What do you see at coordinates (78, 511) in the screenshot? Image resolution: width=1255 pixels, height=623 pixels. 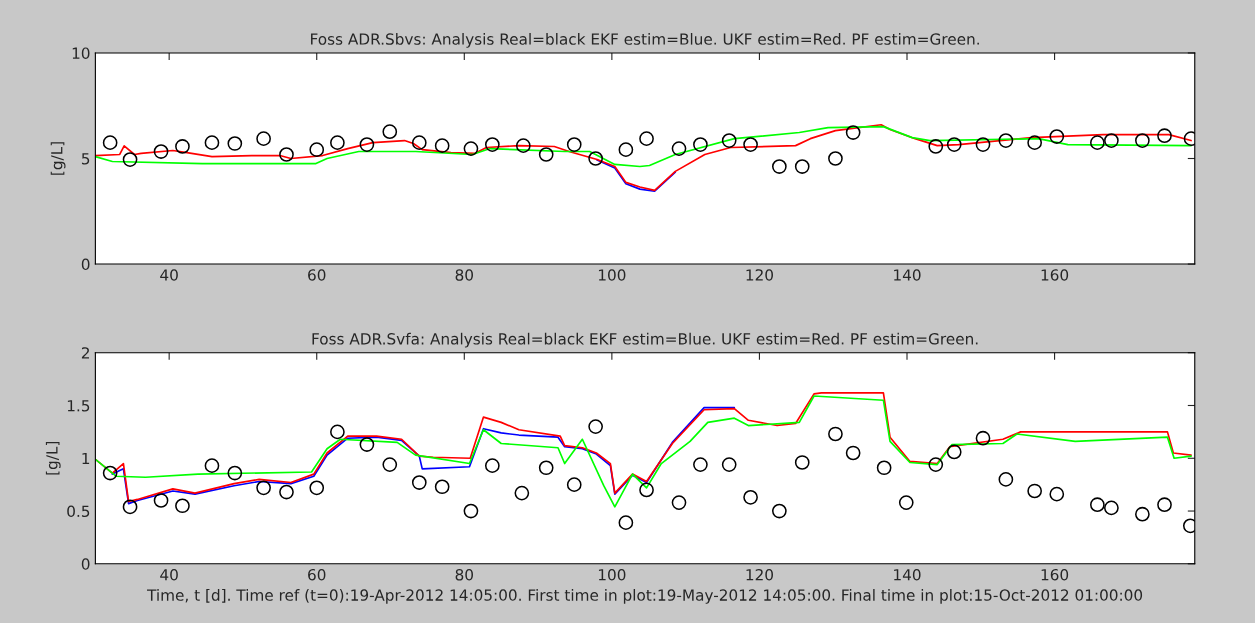 I see `y-tick-label: 0.5` at bounding box center [78, 511].